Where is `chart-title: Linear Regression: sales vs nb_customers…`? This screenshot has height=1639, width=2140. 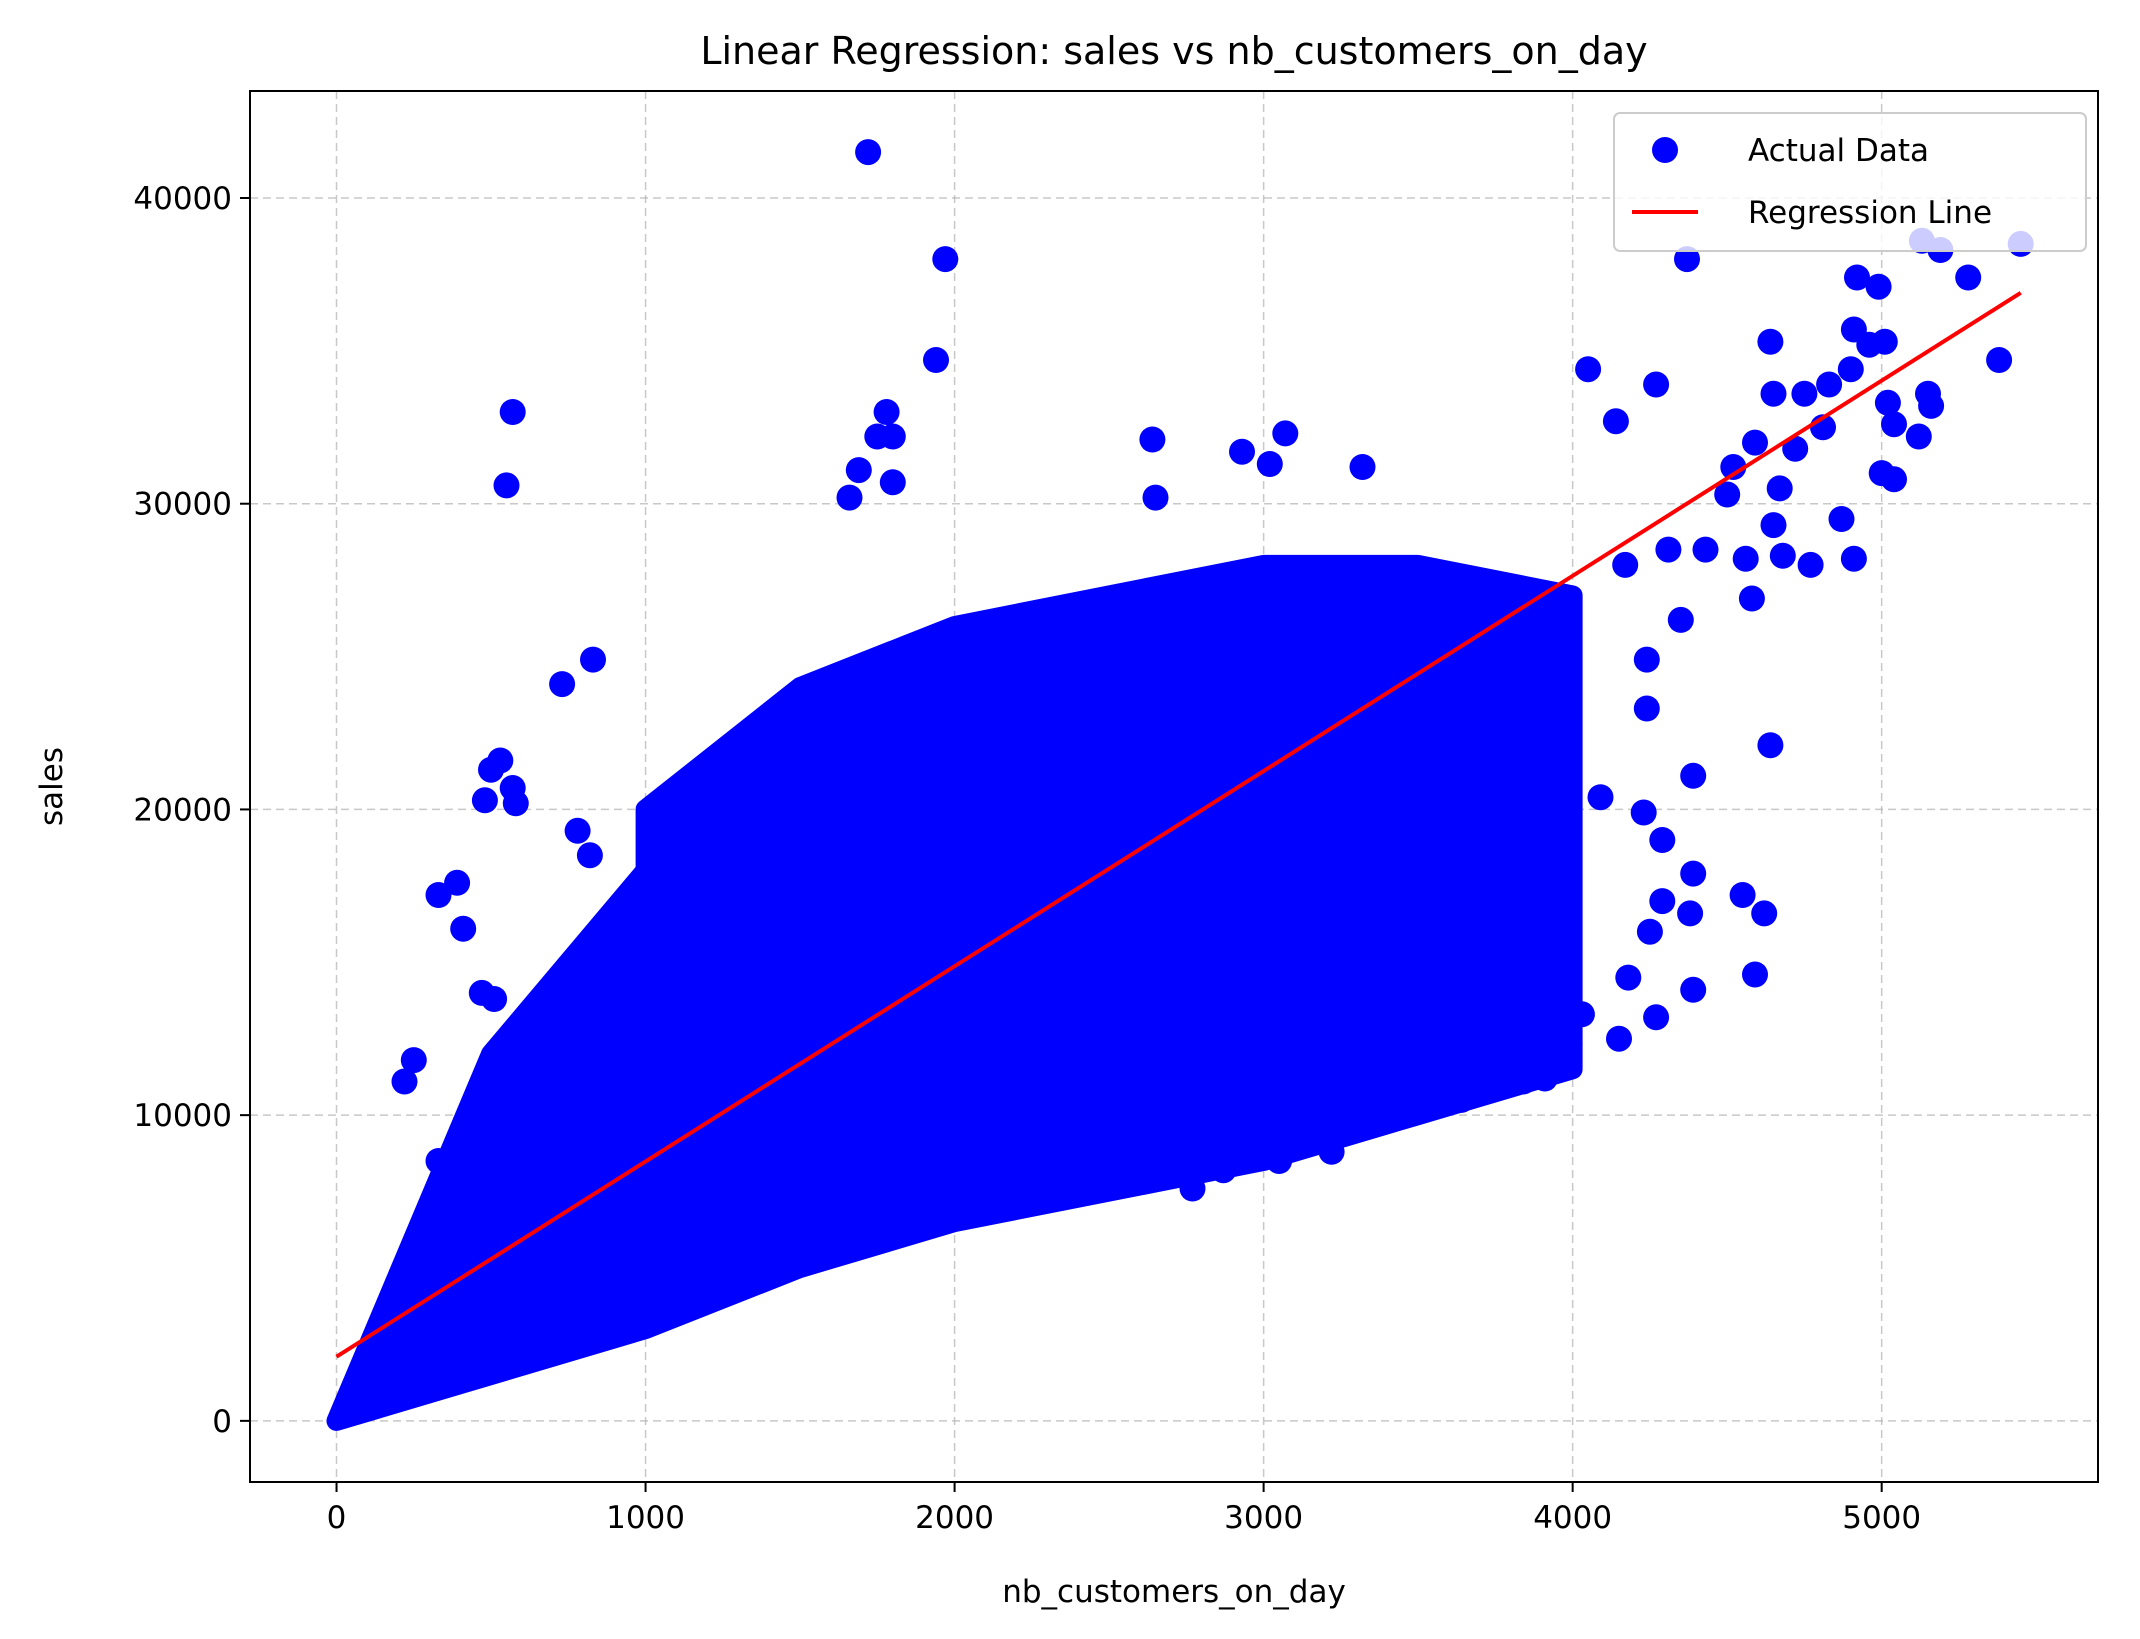
chart-title: Linear Regression: sales vs nb_customers… is located at coordinates (1173, 51).